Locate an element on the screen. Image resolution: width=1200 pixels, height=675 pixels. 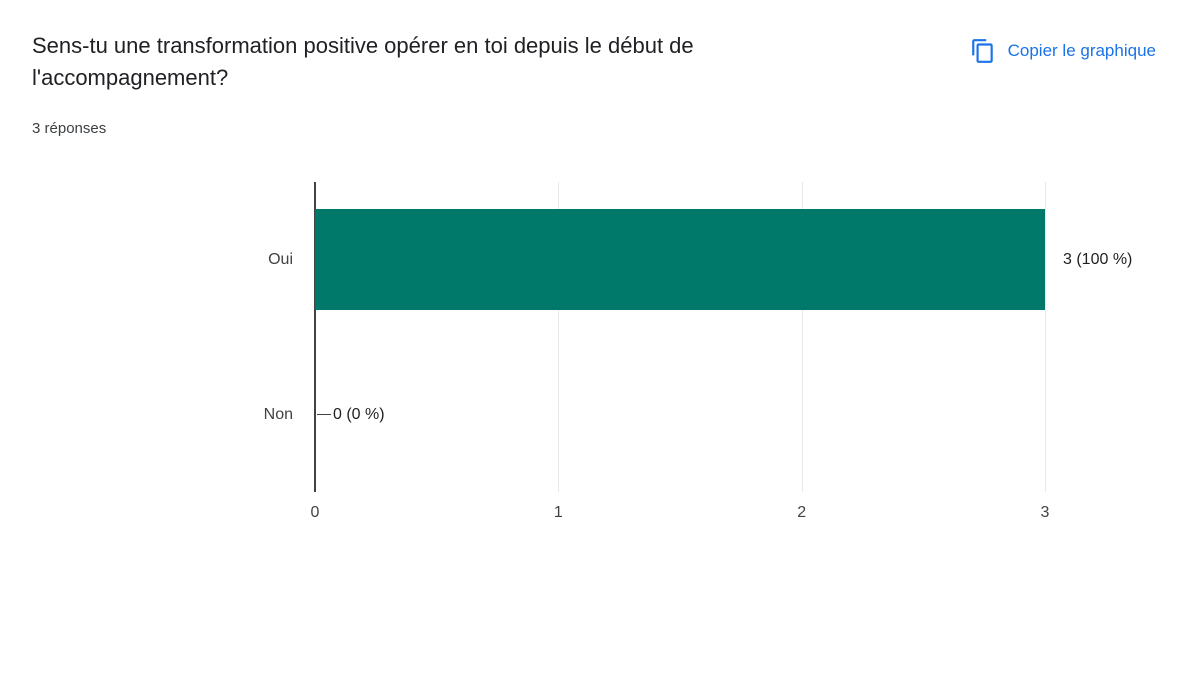
bar-oui is located at coordinates (680, 259).